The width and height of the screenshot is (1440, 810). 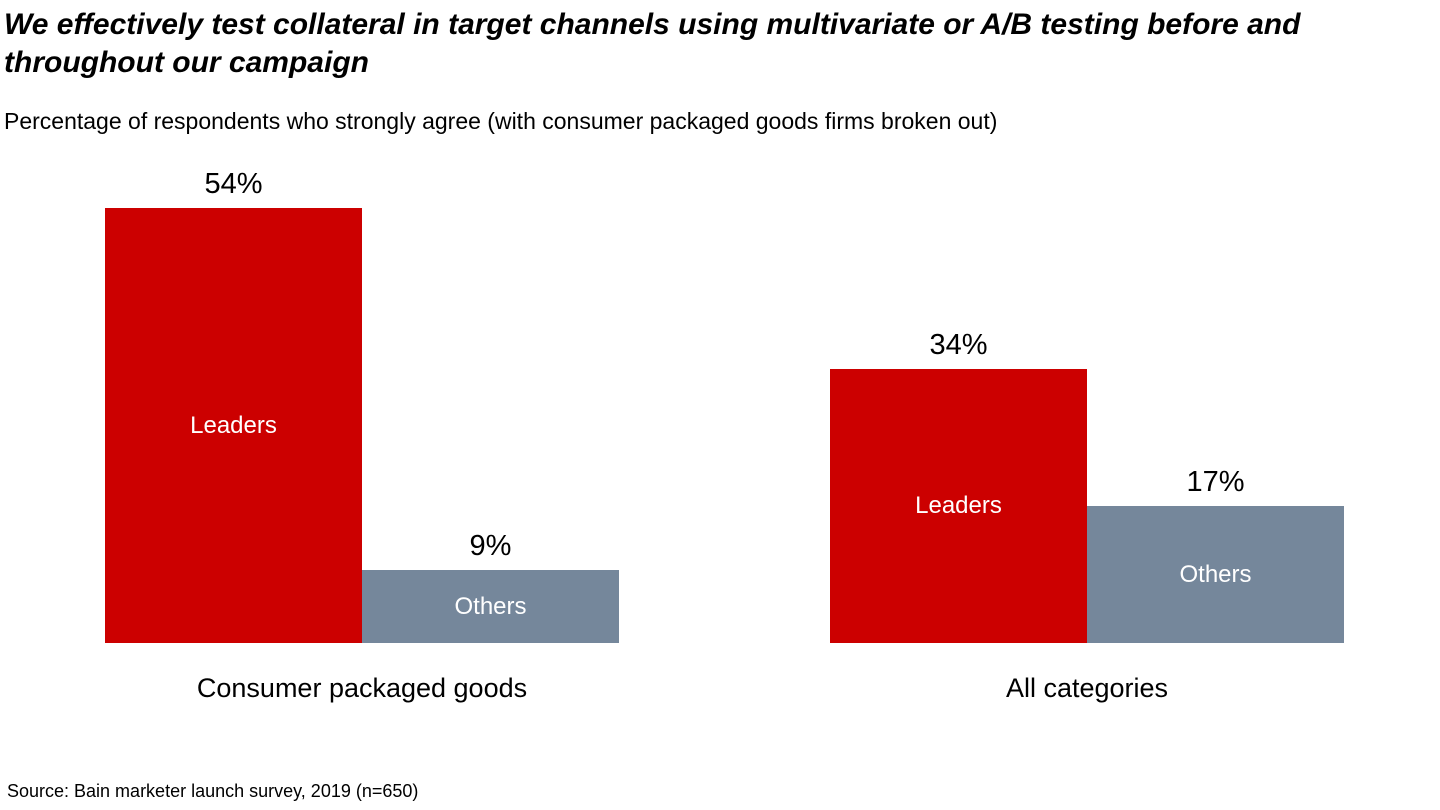 What do you see at coordinates (958, 486) in the screenshot?
I see `bar-leaders-all: 34% Leaders` at bounding box center [958, 486].